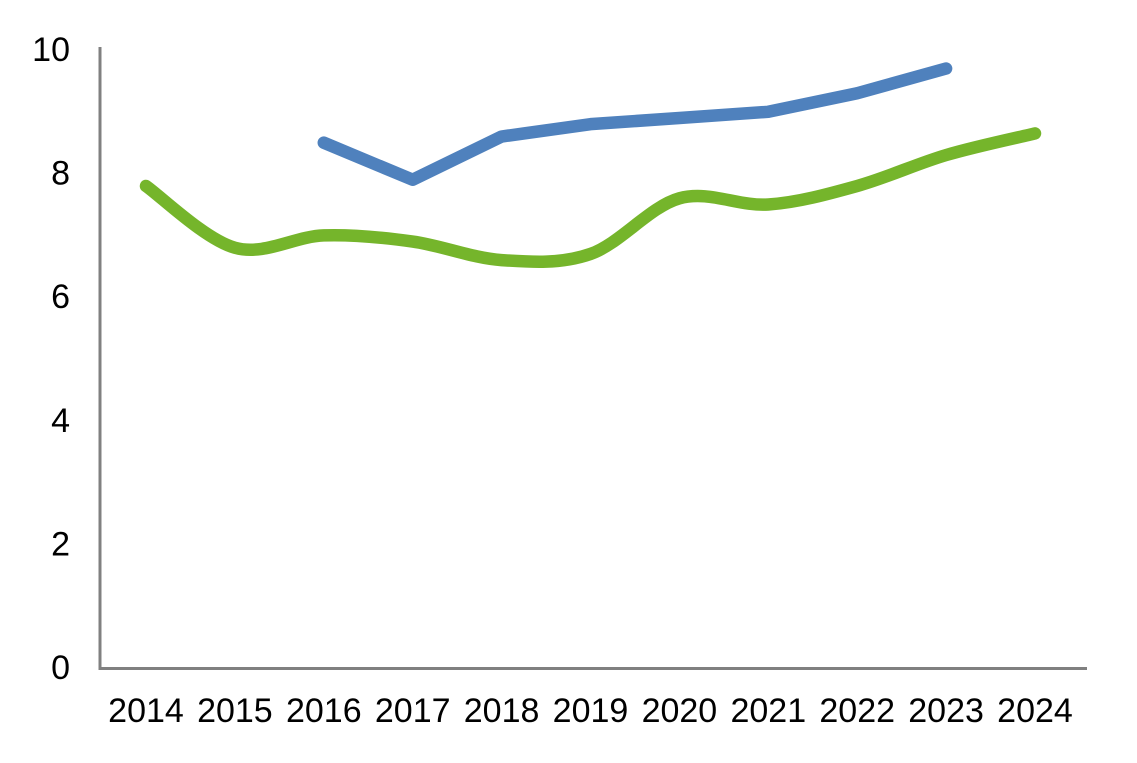 The width and height of the screenshot is (1137, 763). I want to click on y-tick-label: 4, so click(60, 421).